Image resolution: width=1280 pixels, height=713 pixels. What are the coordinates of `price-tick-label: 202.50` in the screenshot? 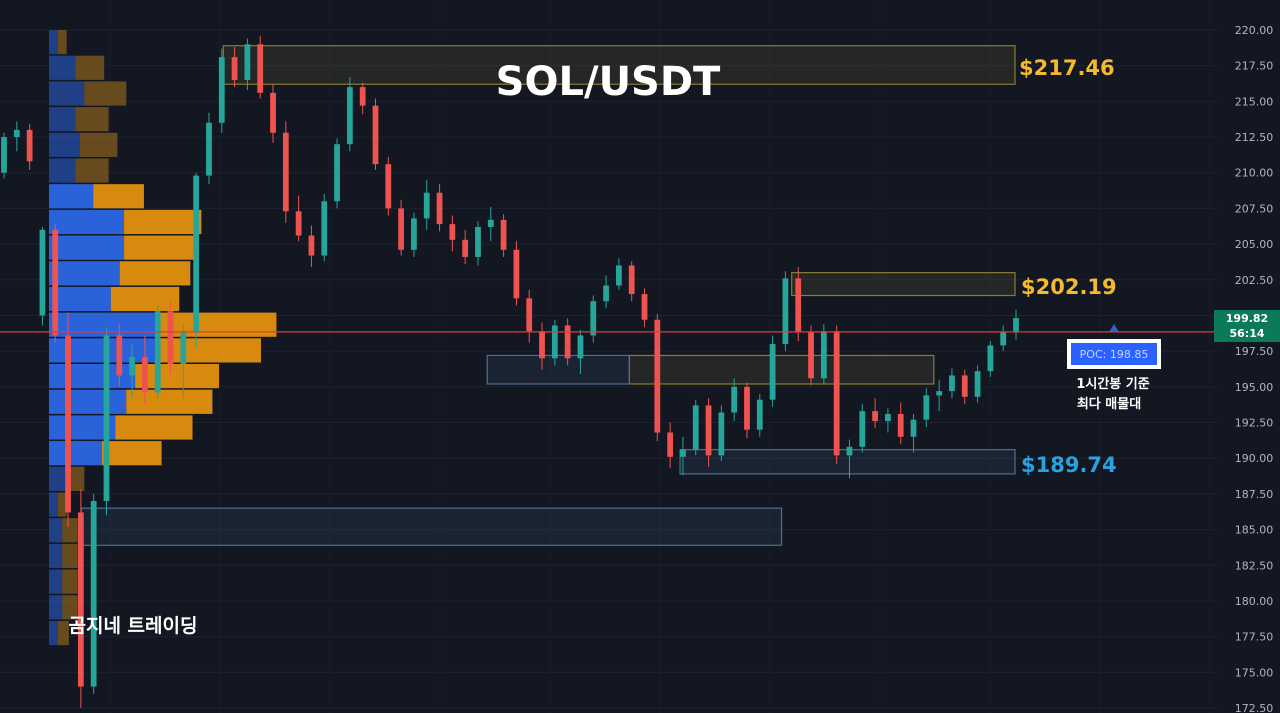 It's located at (1254, 280).